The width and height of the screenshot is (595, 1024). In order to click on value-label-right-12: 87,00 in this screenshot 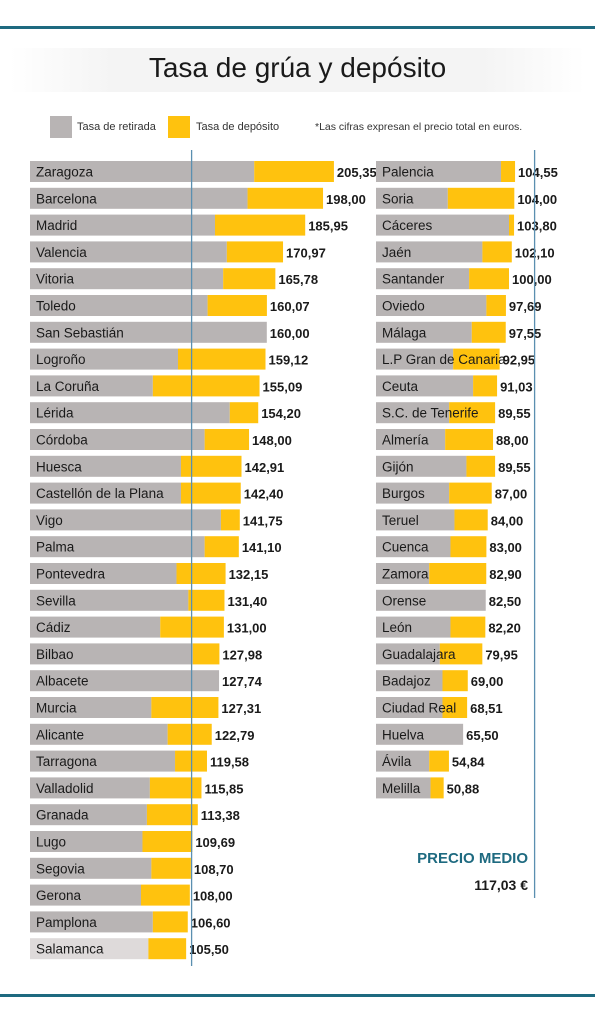, I will do `click(511, 494)`.